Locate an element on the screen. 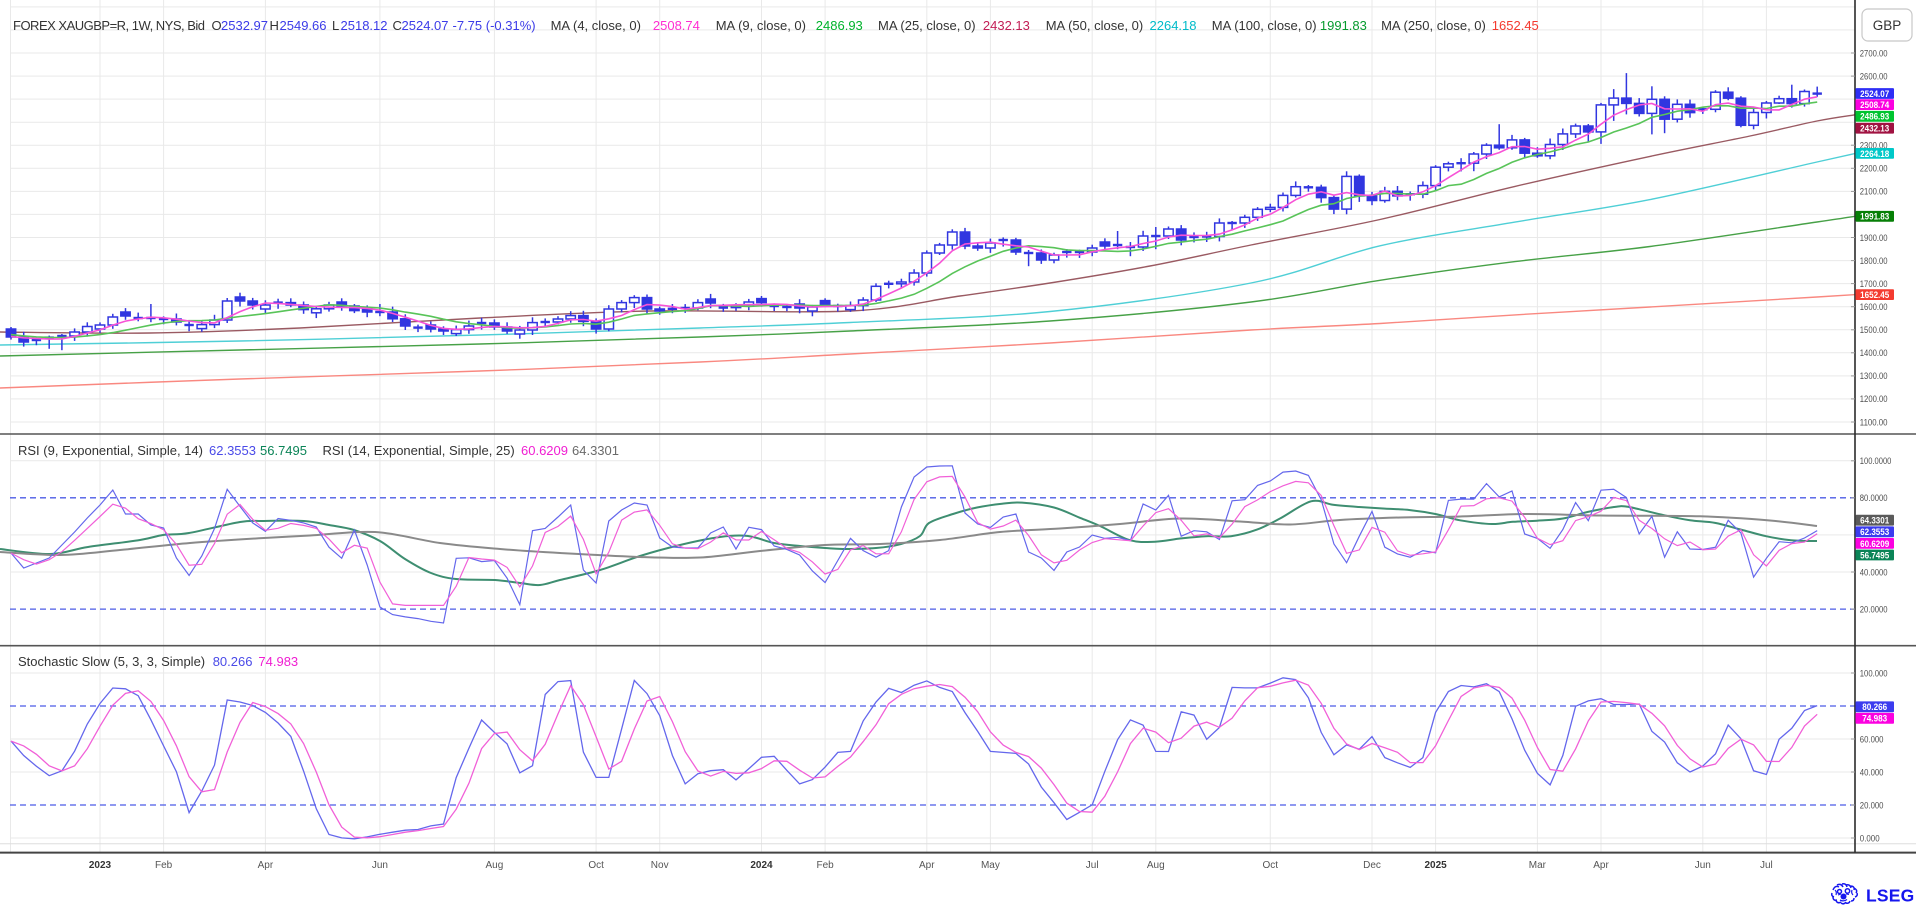 This screenshot has height=910, width=1916. svg-text: Mar is located at coordinates (1538, 865).